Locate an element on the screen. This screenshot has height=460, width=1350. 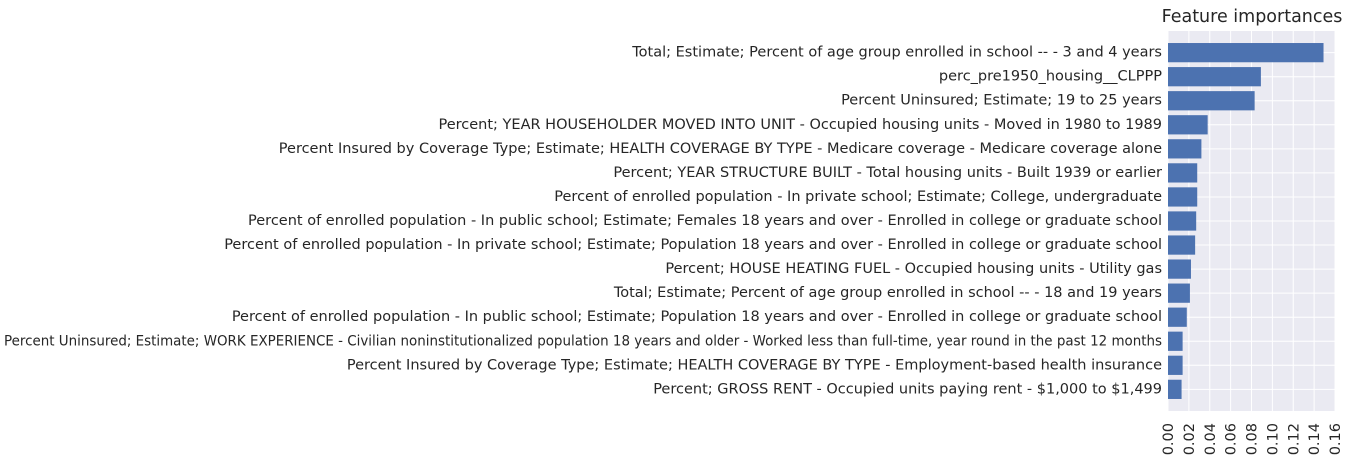
x-tick-label: 0.08 is located at coordinates (1253, 439).